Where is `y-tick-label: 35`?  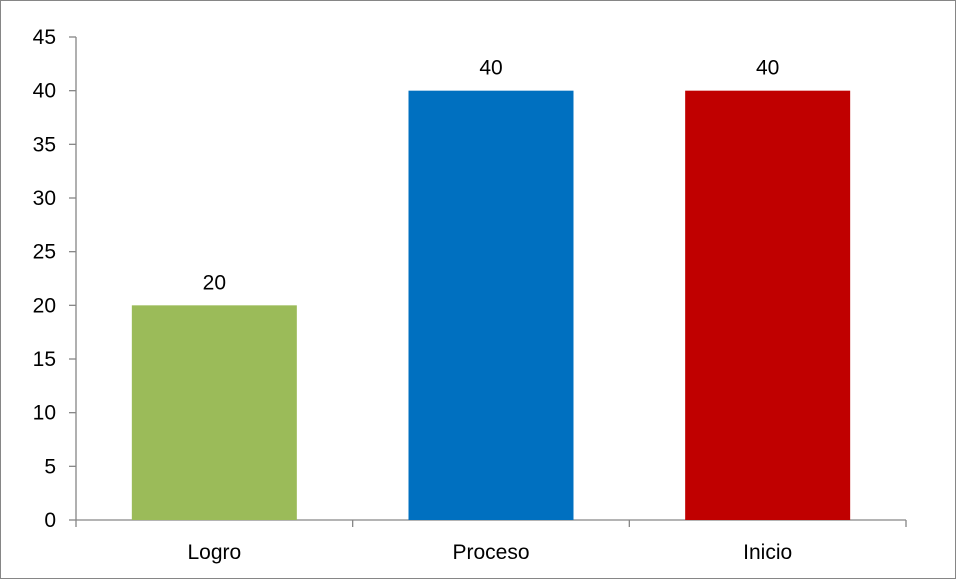
y-tick-label: 35 is located at coordinates (44, 144).